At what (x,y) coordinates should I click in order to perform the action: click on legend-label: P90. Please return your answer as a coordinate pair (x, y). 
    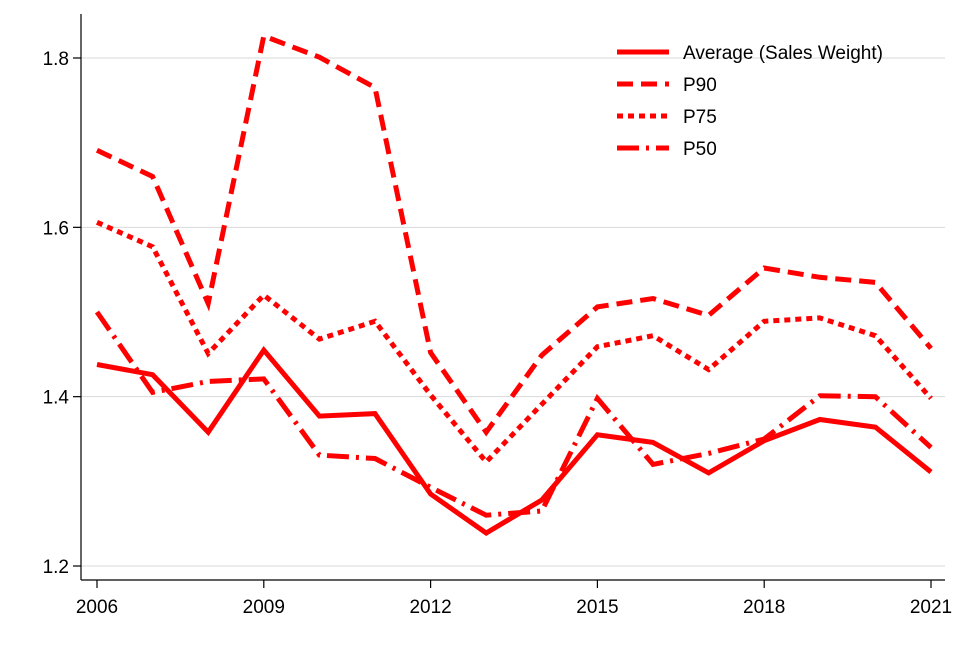
    Looking at the image, I should click on (700, 85).